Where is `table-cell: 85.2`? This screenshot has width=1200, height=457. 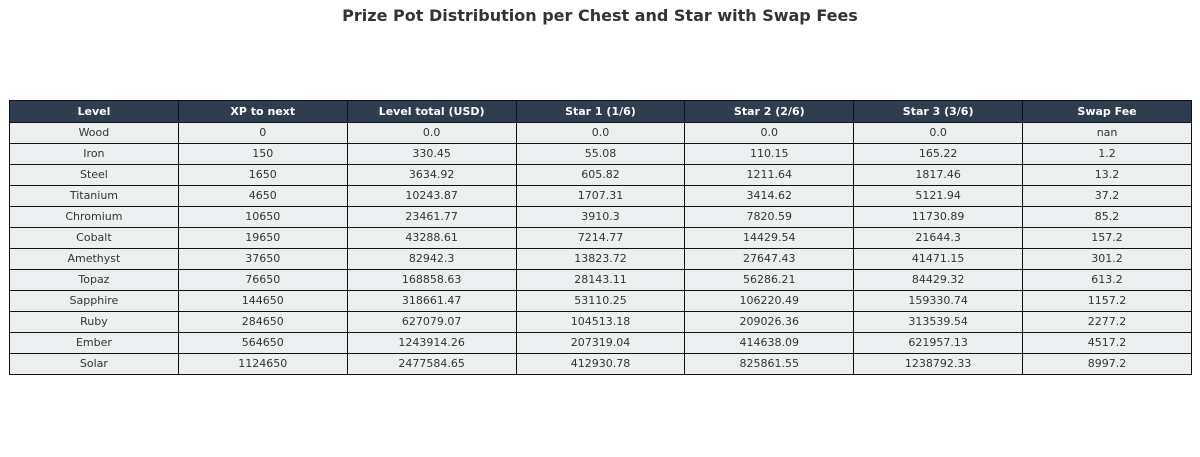 table-cell: 85.2 is located at coordinates (1107, 217).